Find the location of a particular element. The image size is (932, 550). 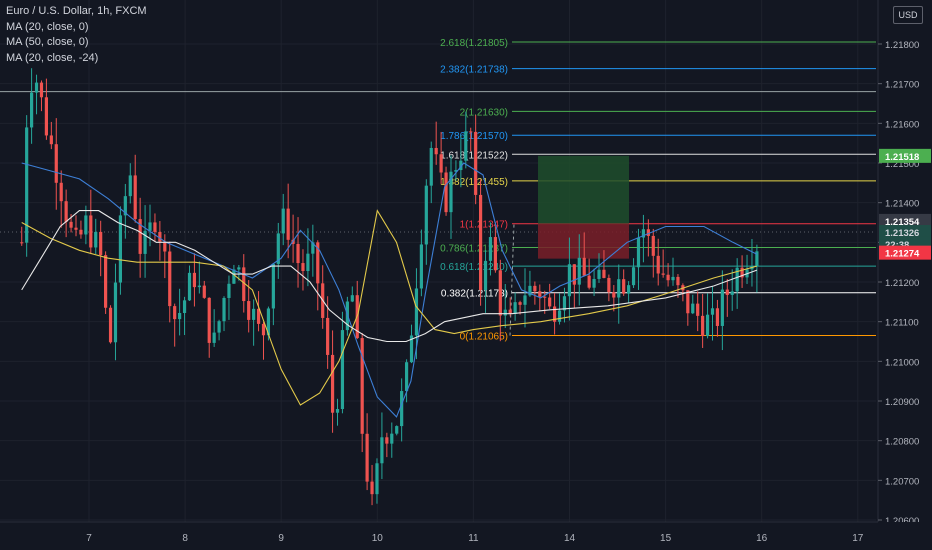

price-tag-label: 1.21274 is located at coordinates (902, 254).